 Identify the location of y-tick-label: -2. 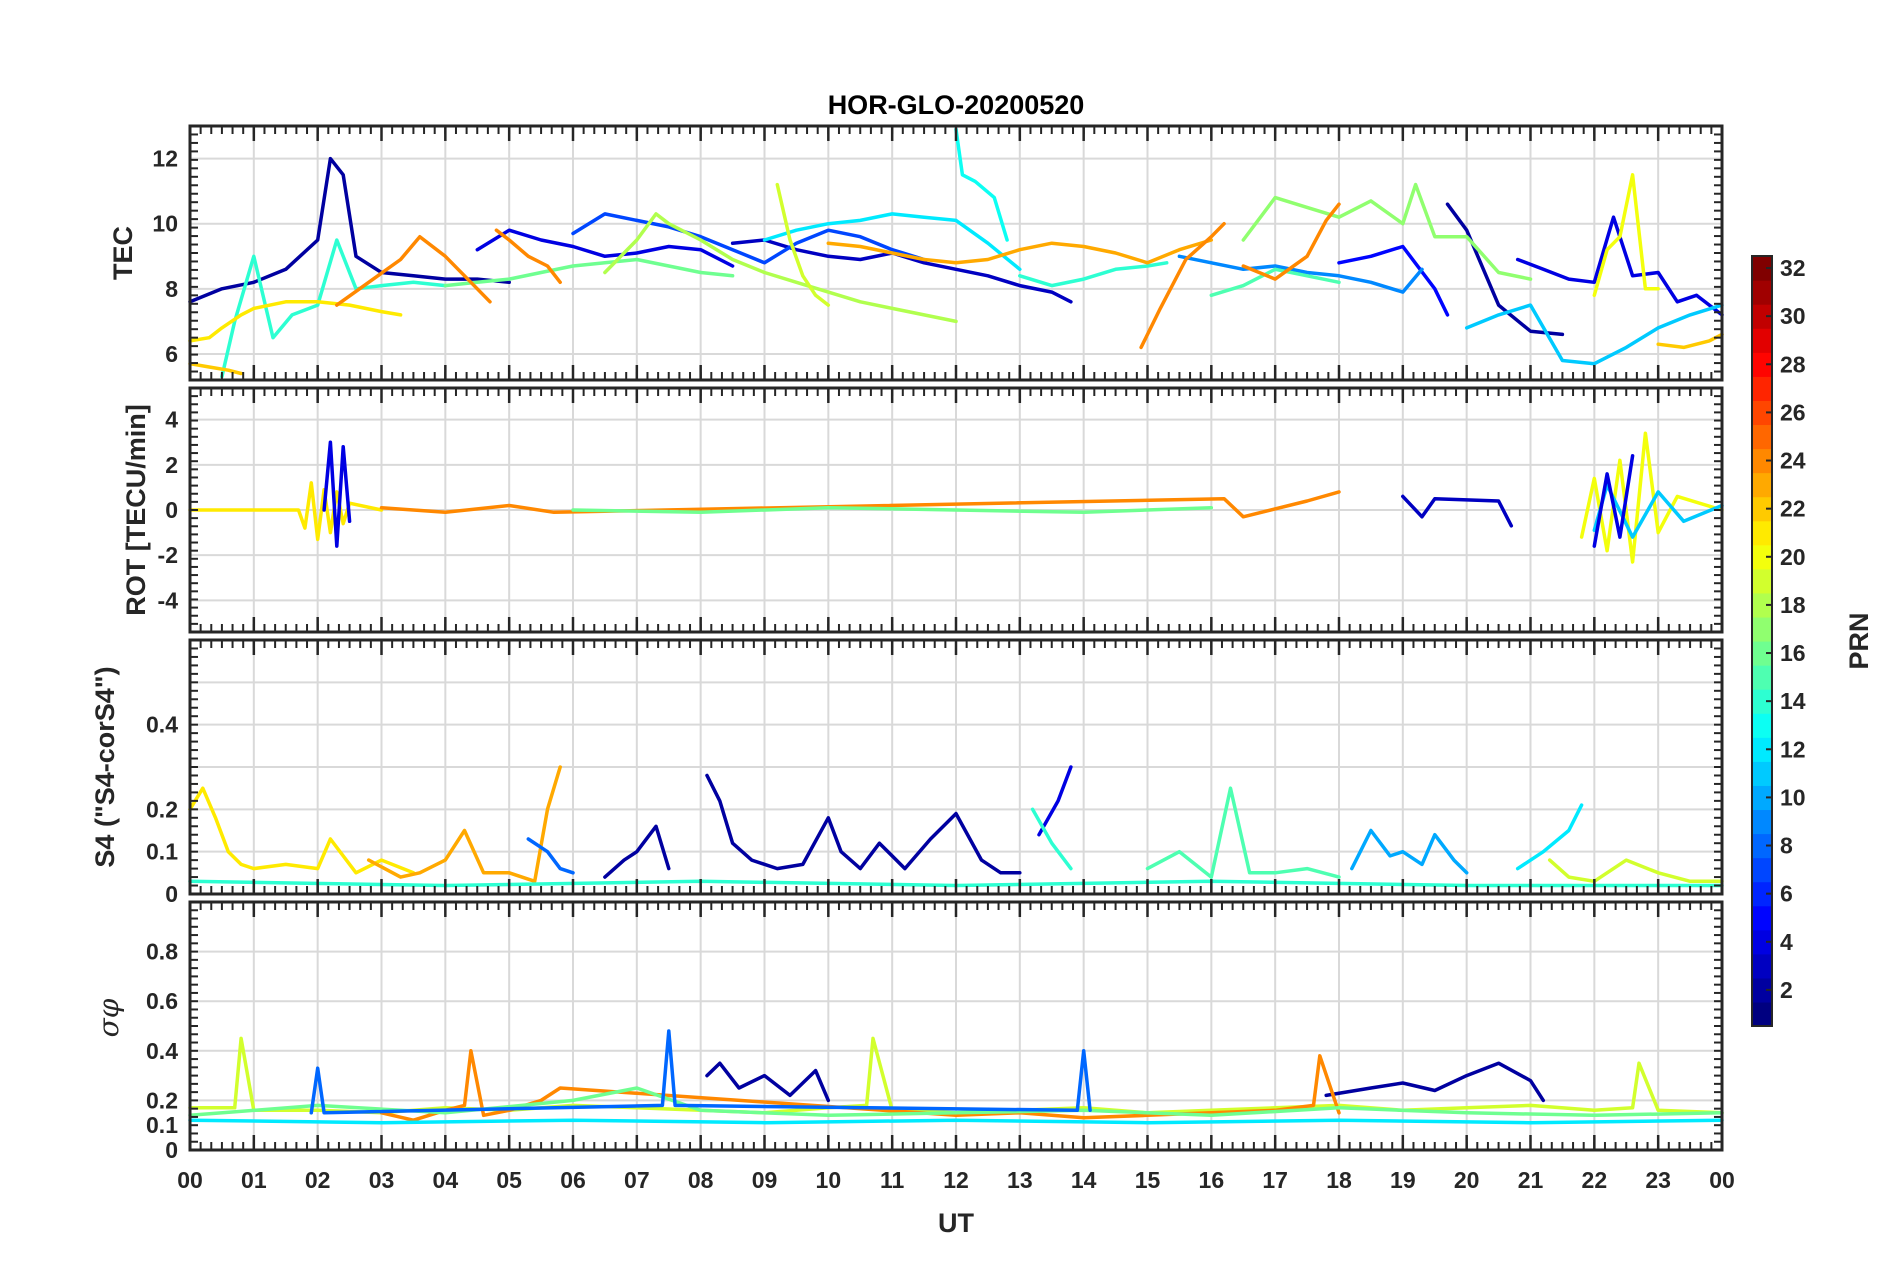
(168, 555).